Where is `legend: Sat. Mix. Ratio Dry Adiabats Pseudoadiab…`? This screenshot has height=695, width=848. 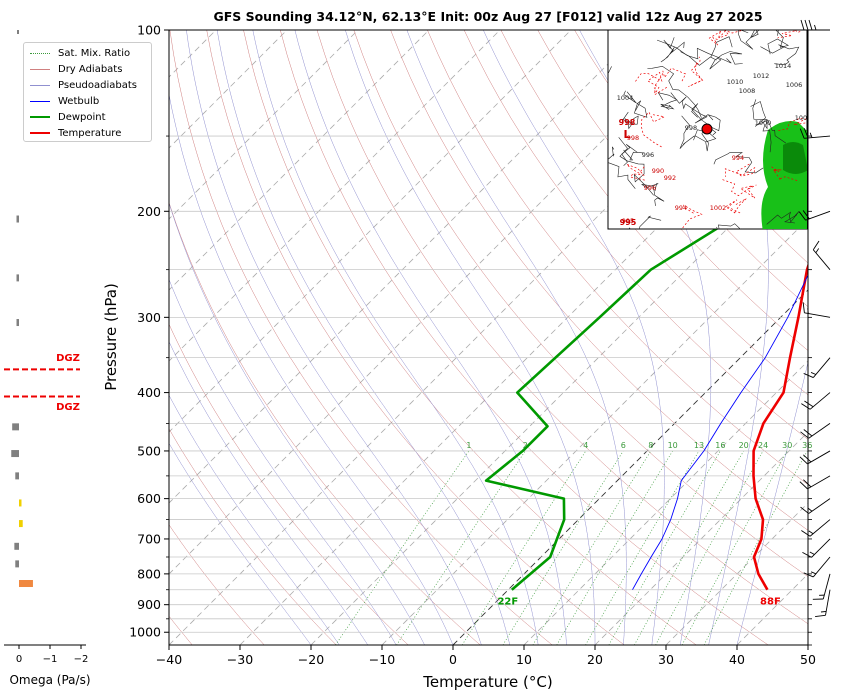 legend: Sat. Mix. Ratio Dry Adiabats Pseudoadiab… is located at coordinates (87, 92).